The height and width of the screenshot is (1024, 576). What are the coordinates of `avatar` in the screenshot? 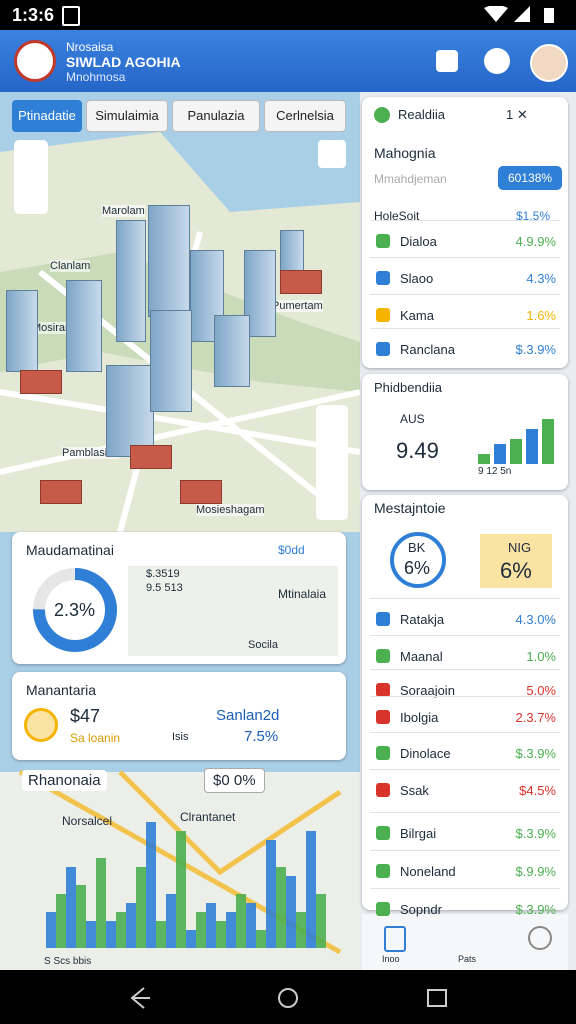 It's located at (549, 63).